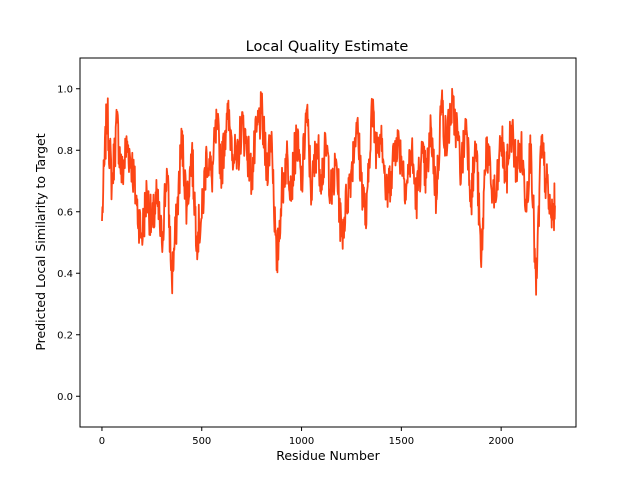  I want to click on y-tick-label: 0.0, so click(65, 397).